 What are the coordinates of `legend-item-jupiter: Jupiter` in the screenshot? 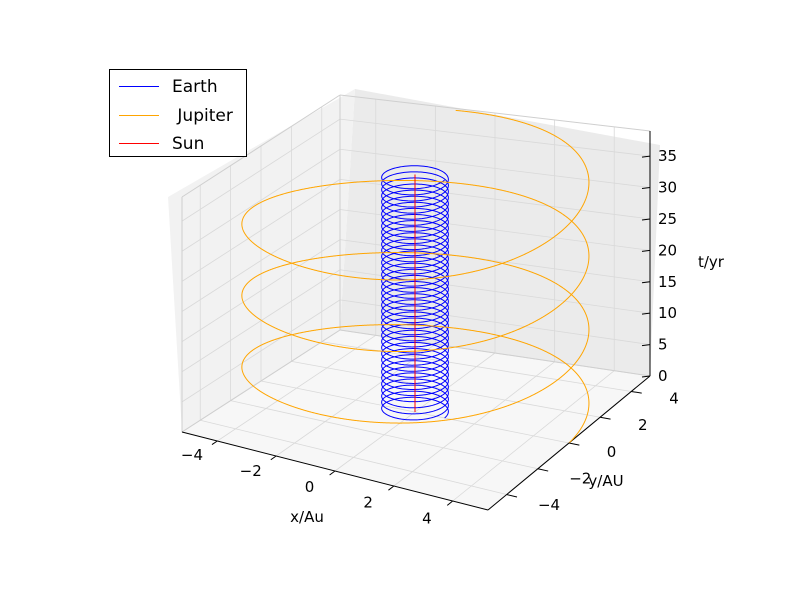 It's located at (178, 116).